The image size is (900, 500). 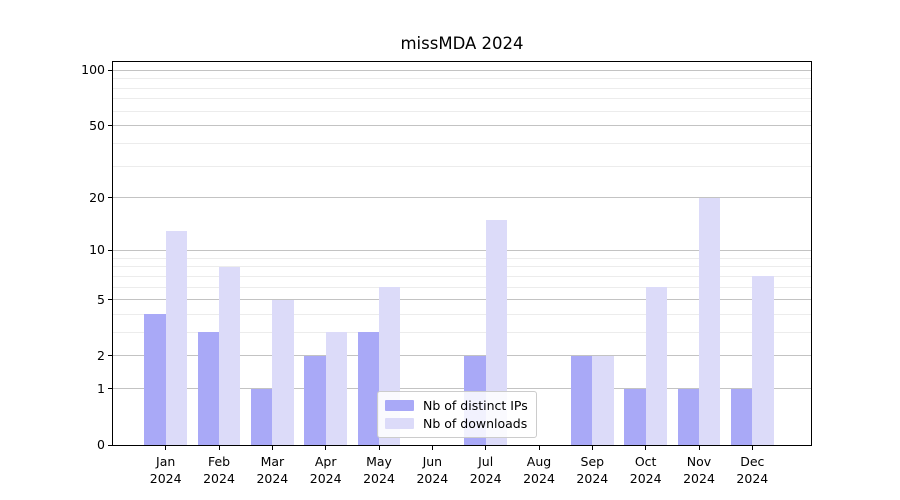 I want to click on legend: Nb of distinct IPs Nb of downloads, so click(x=457, y=414).